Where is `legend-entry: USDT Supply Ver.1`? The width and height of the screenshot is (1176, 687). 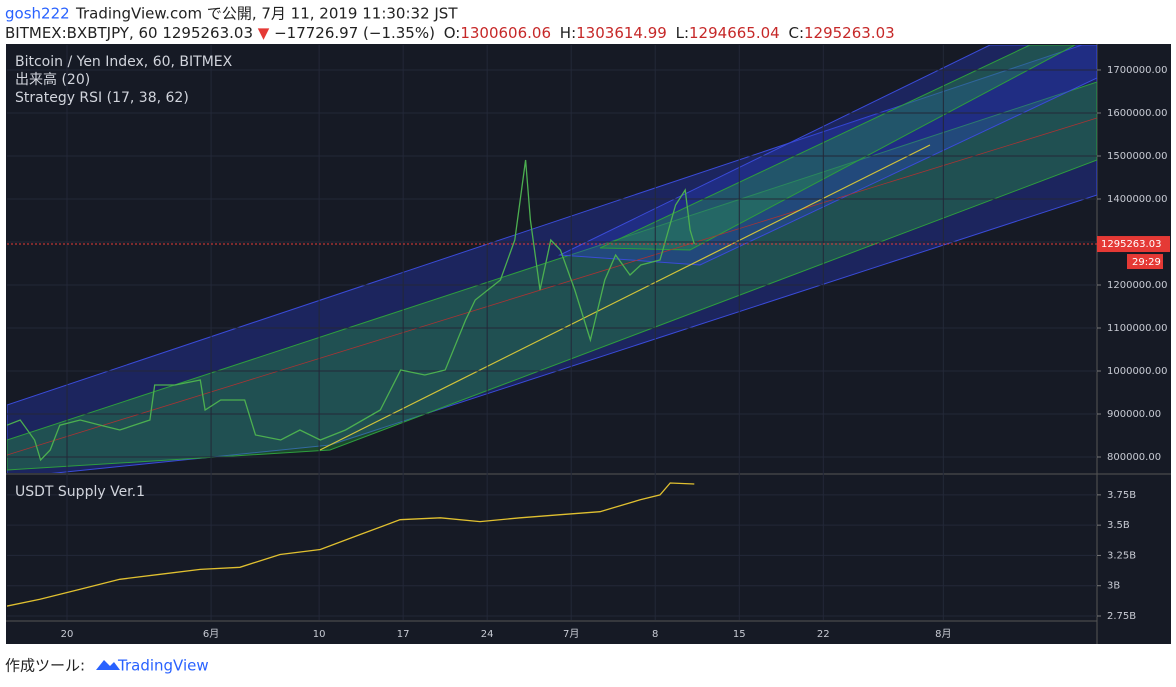
legend-entry: USDT Supply Ver.1 is located at coordinates (80, 492).